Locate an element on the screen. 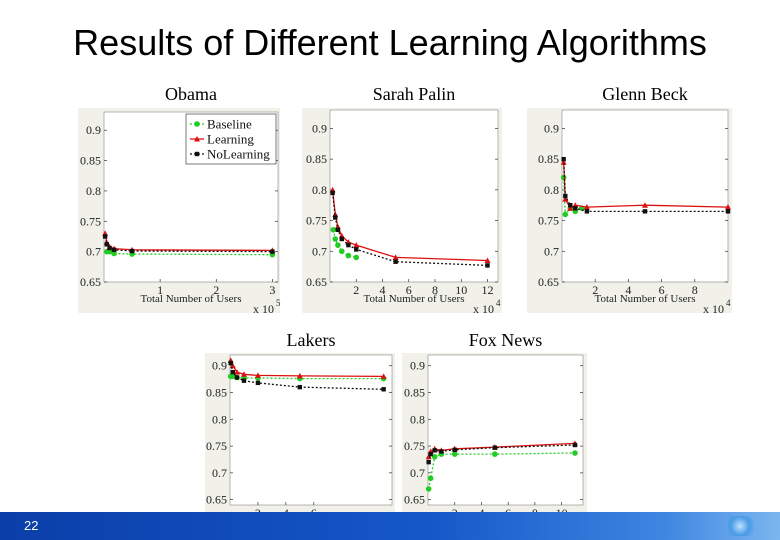  footer-logo-icon is located at coordinates (743, 526).